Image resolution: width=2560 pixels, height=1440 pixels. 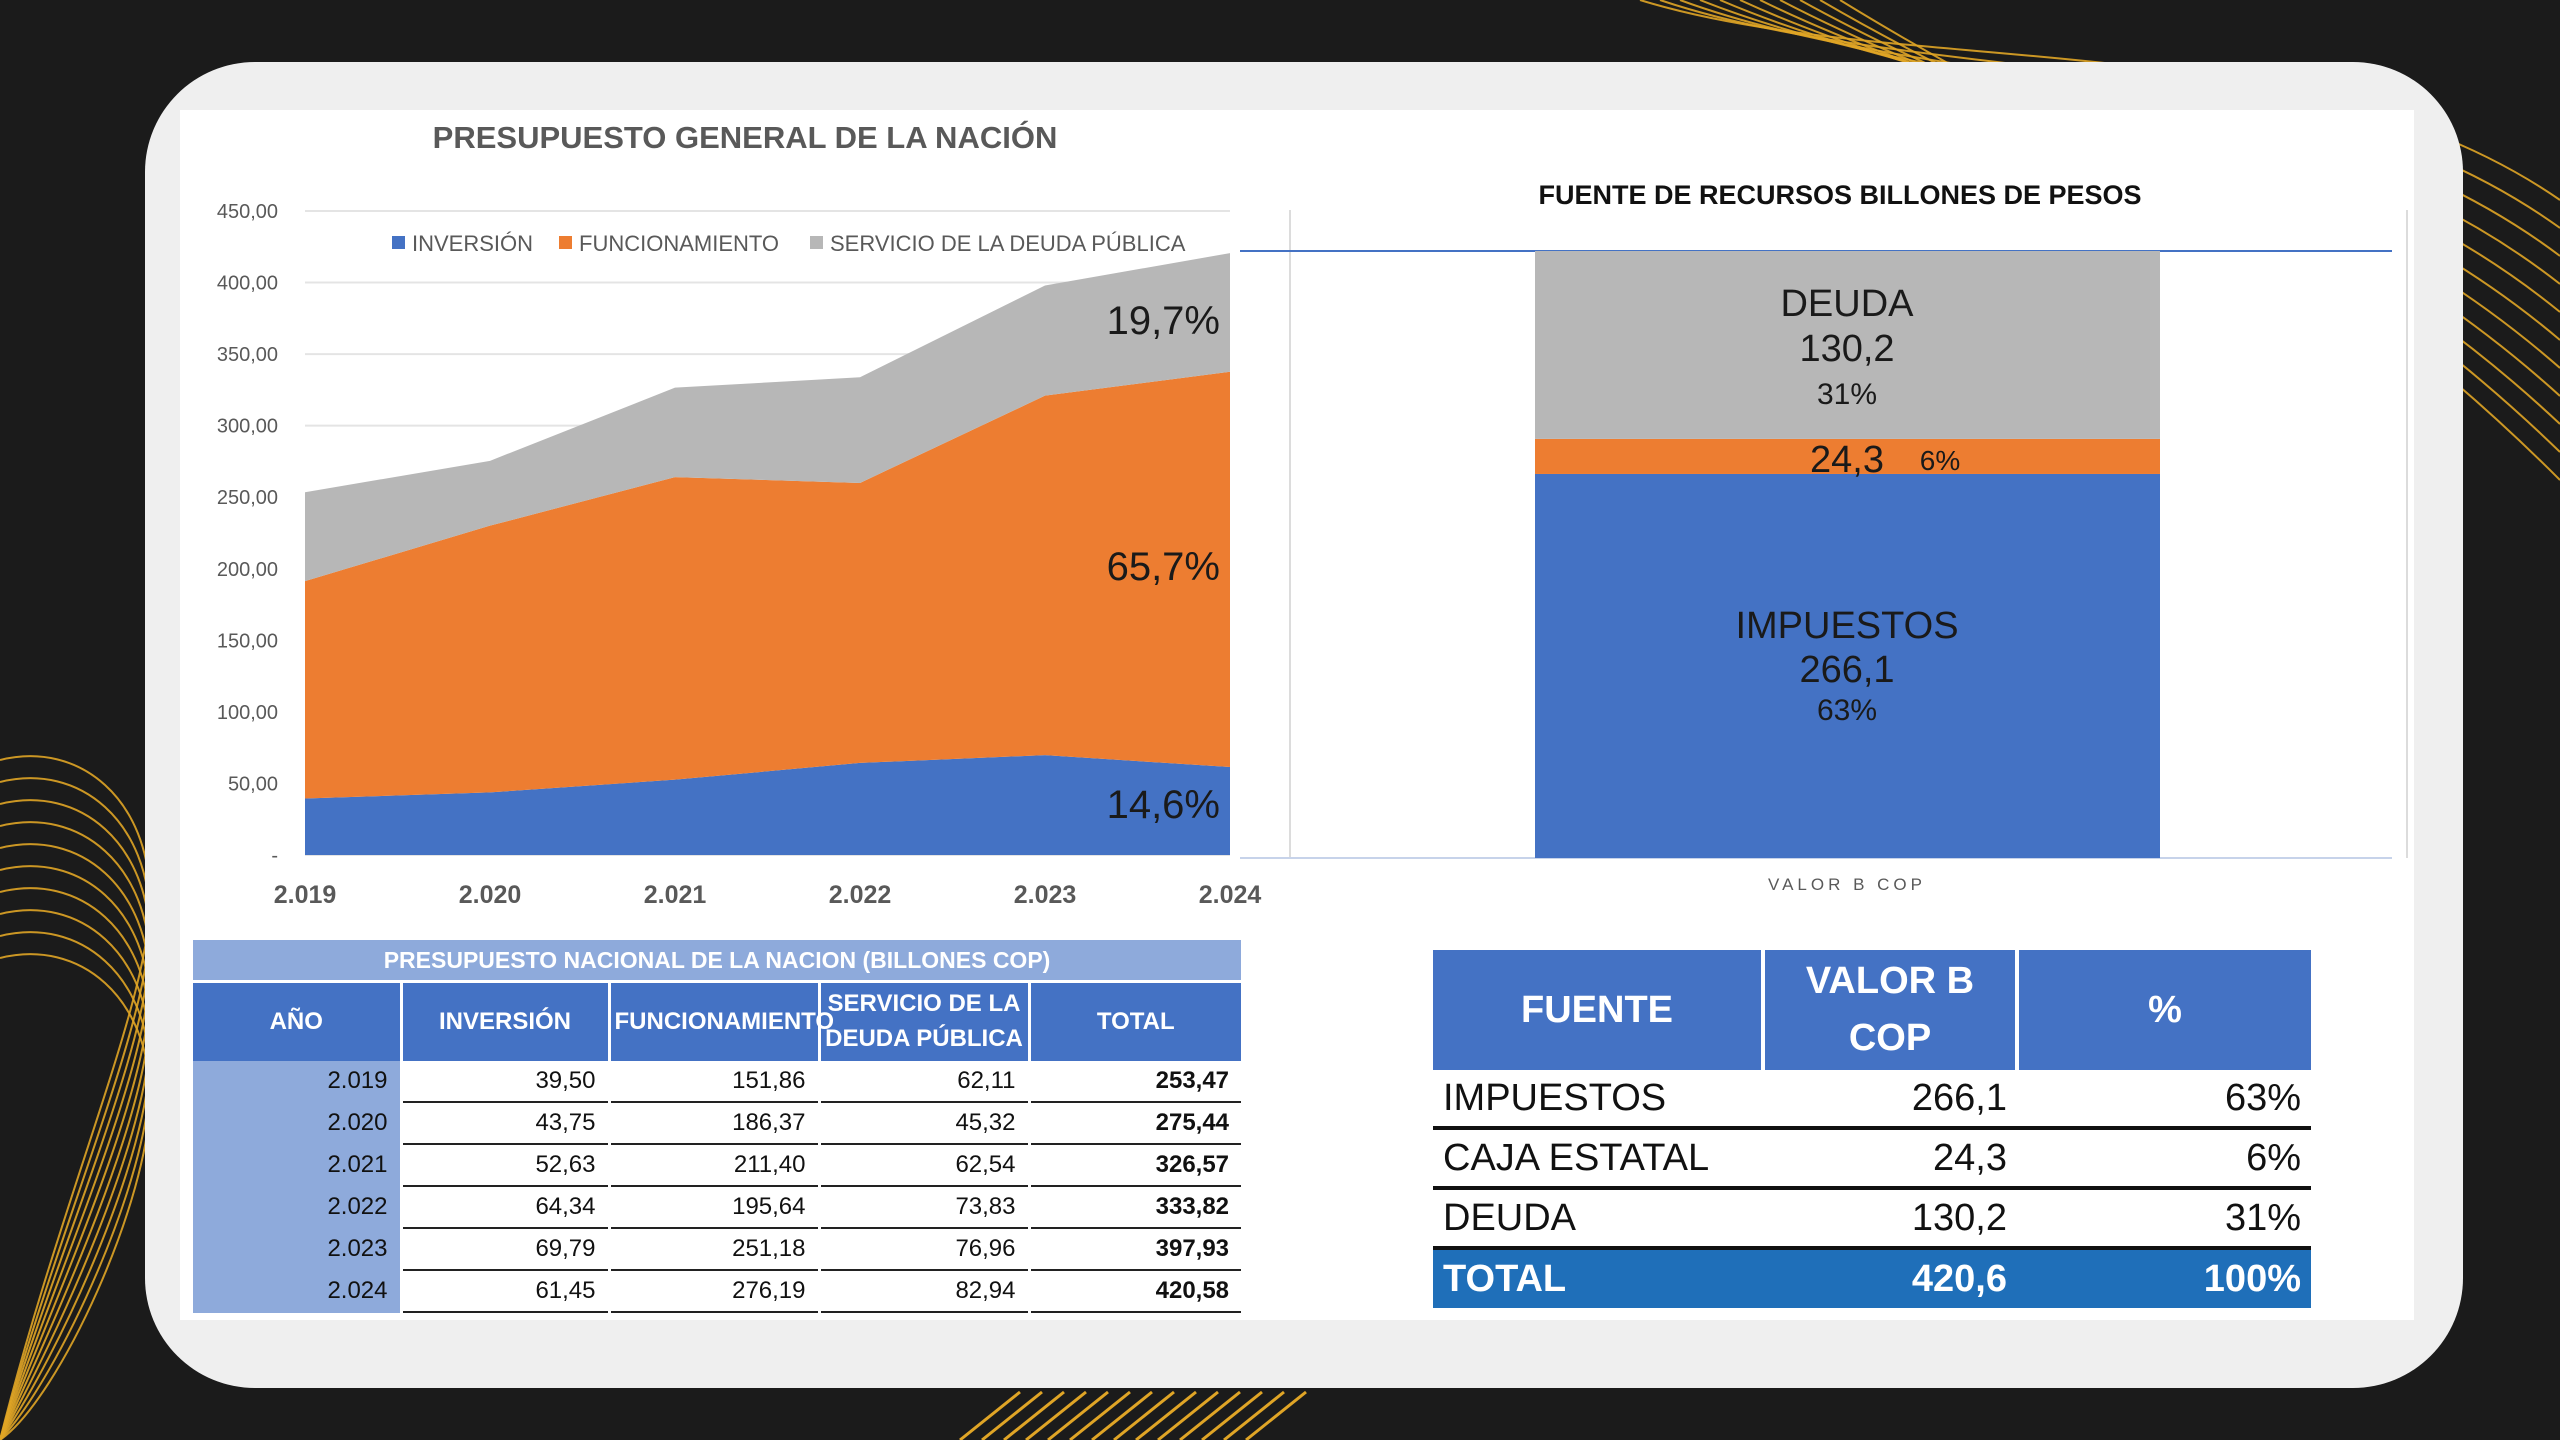 I want to click on value-cell: 253,47, so click(x=1134, y=1082).